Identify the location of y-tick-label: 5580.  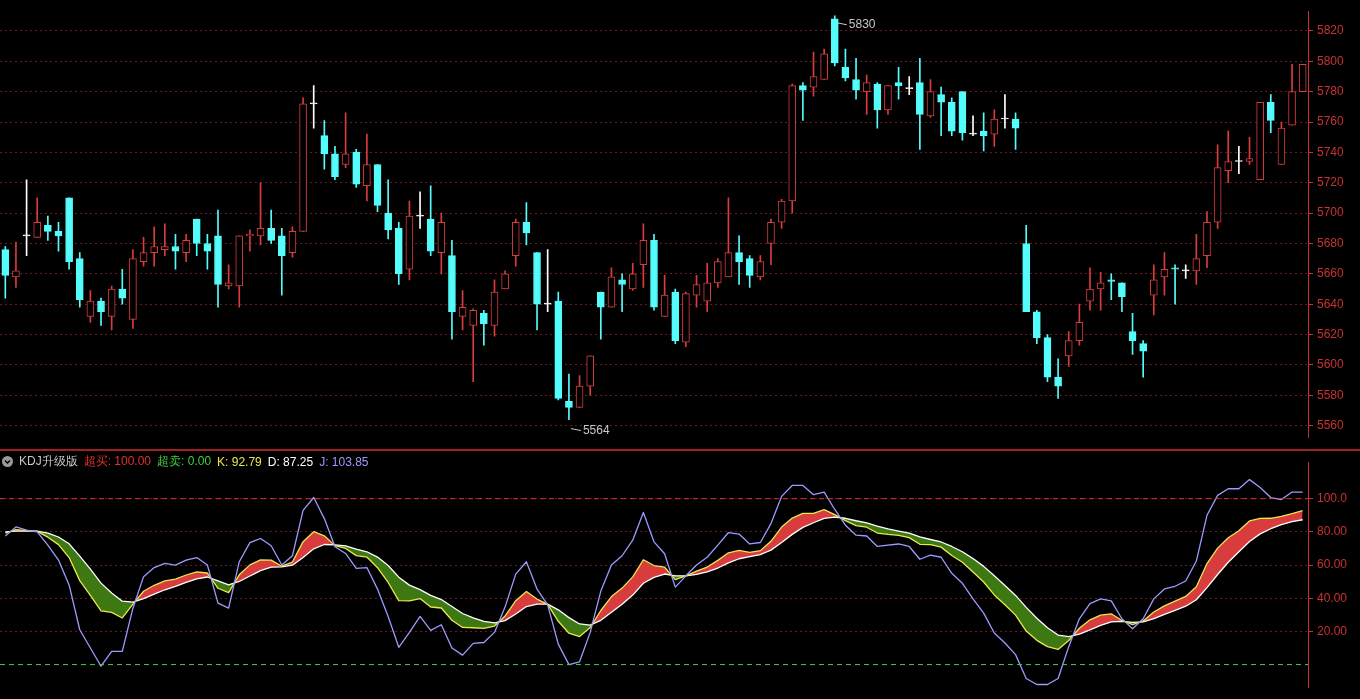
(1331, 394).